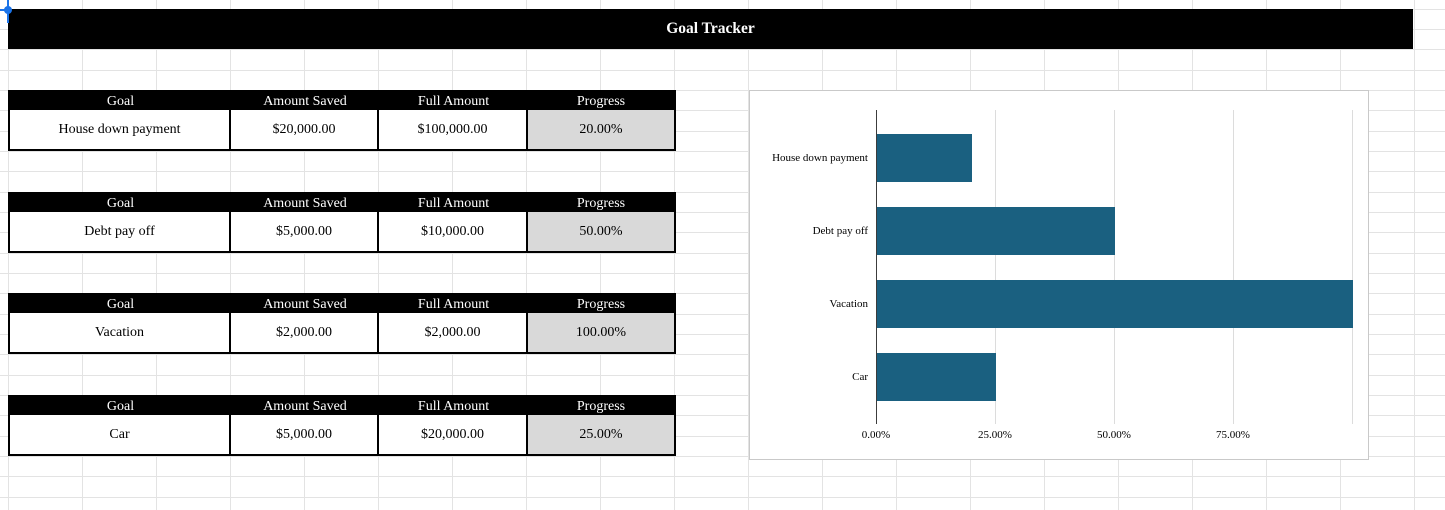  I want to click on progress-cell: 20.00%, so click(601, 129).